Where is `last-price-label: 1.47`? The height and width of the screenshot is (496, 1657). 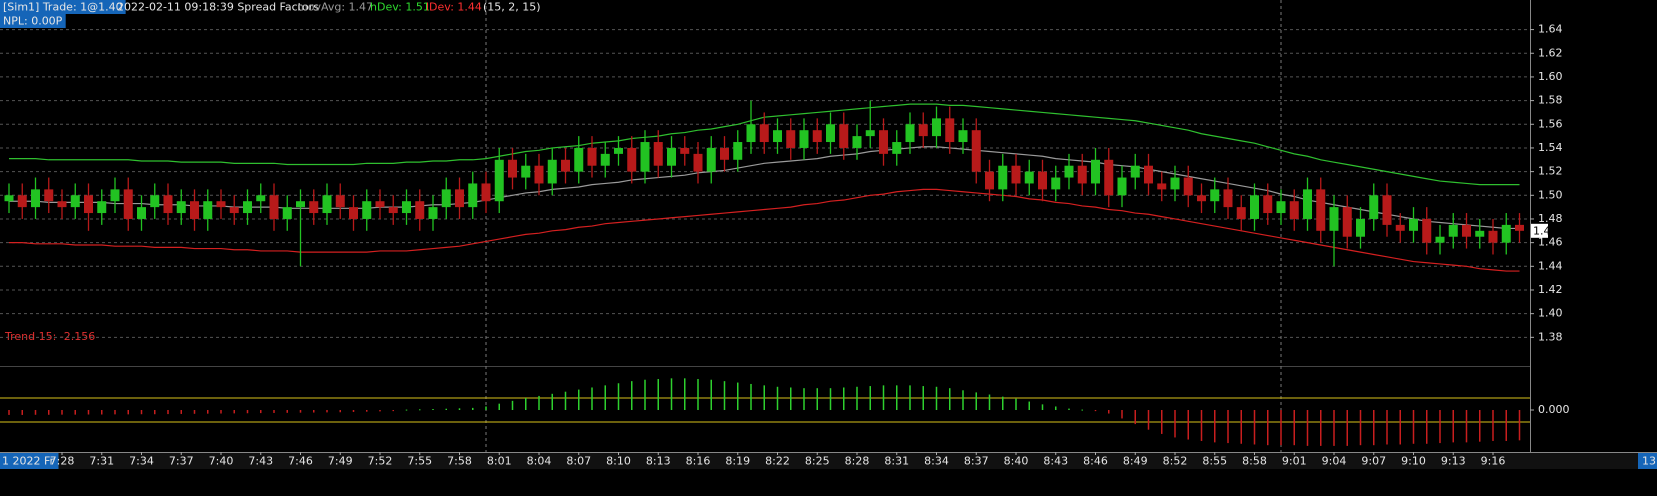 last-price-label: 1.47 is located at coordinates (1545, 230).